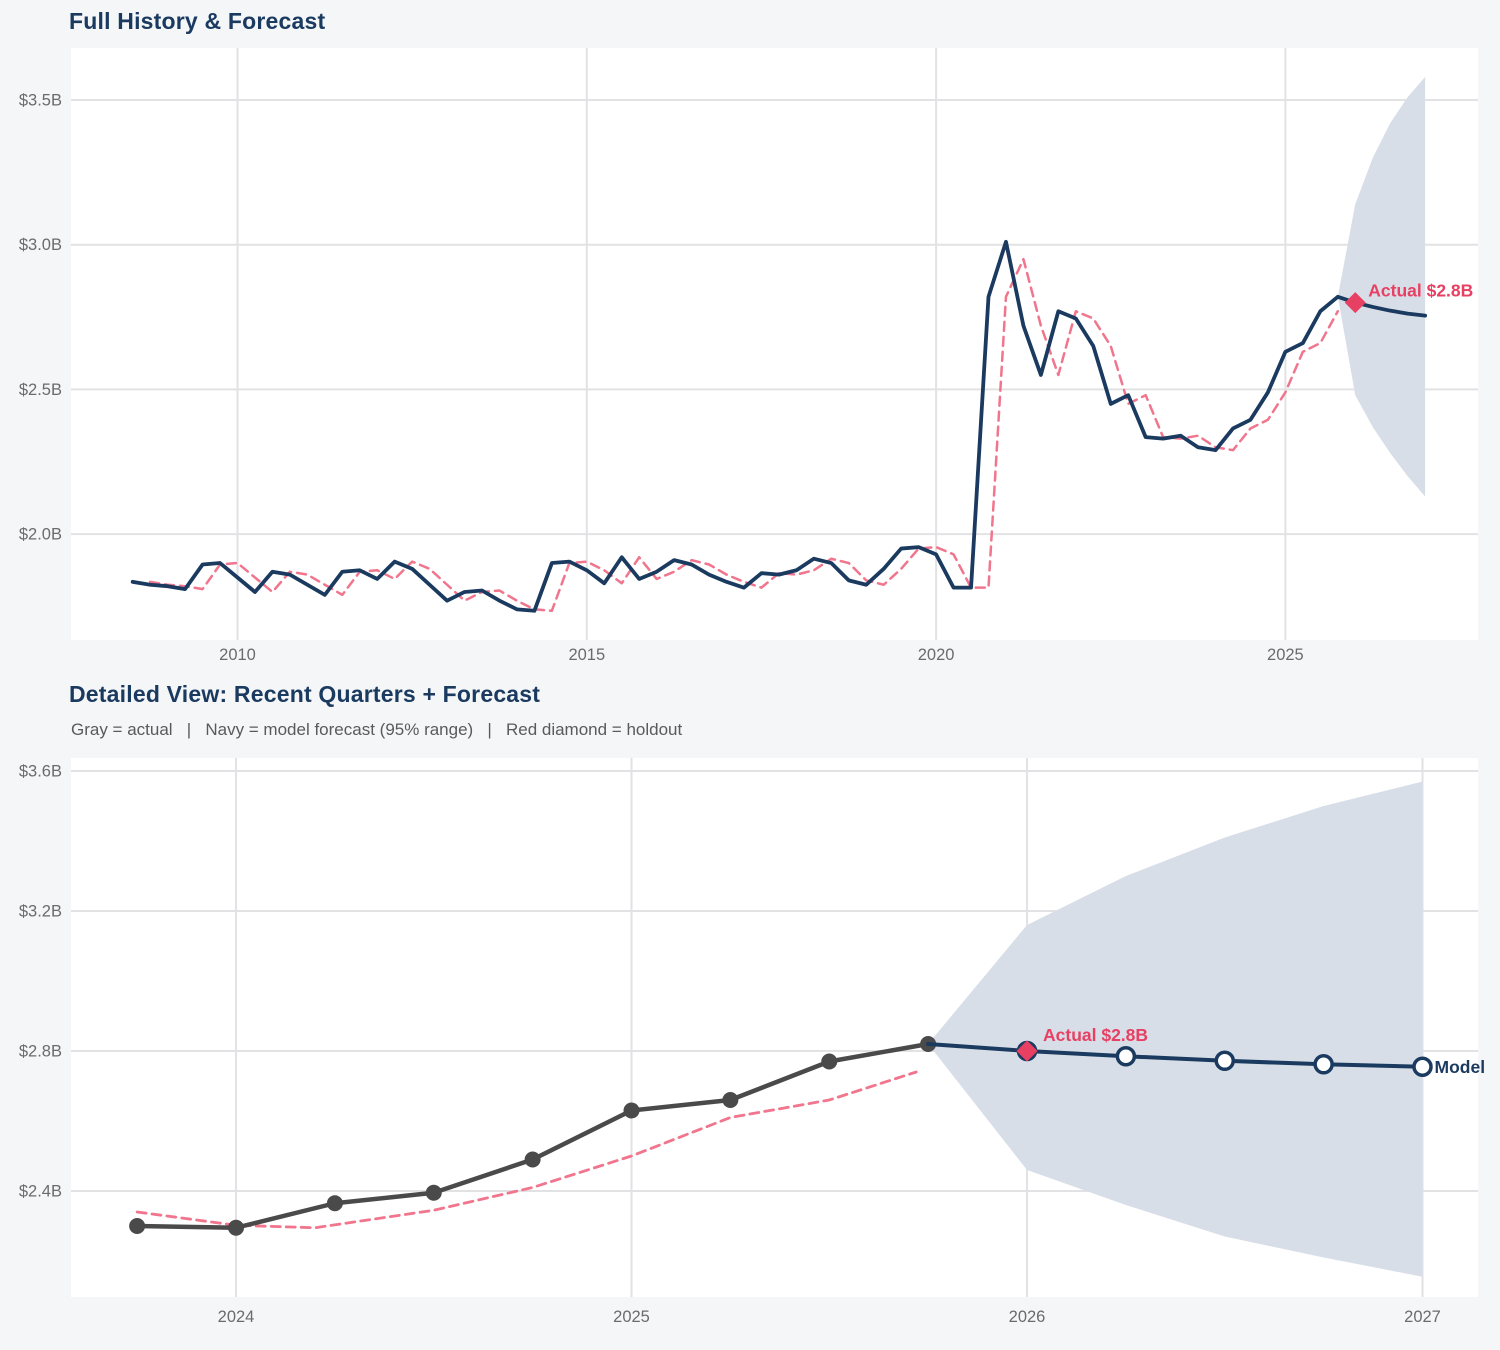 This screenshot has height=1350, width=1500. I want to click on x-tick-label: 2024, so click(236, 1317).